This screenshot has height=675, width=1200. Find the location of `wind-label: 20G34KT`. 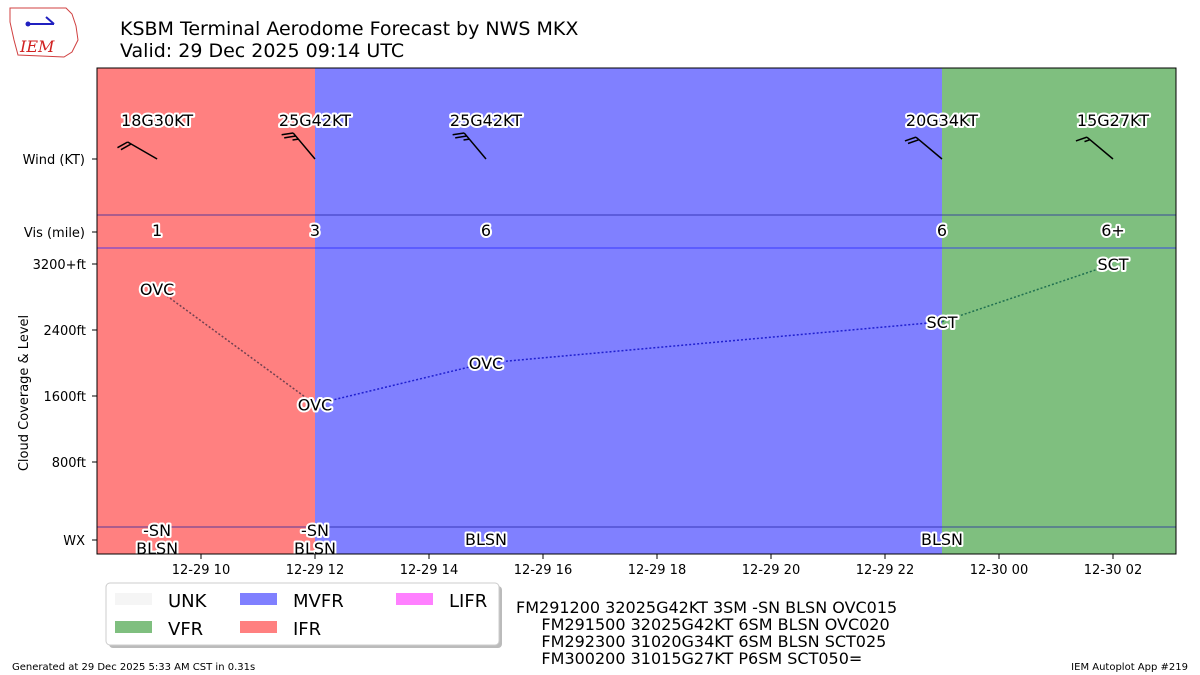

wind-label: 20G34KT is located at coordinates (942, 120).